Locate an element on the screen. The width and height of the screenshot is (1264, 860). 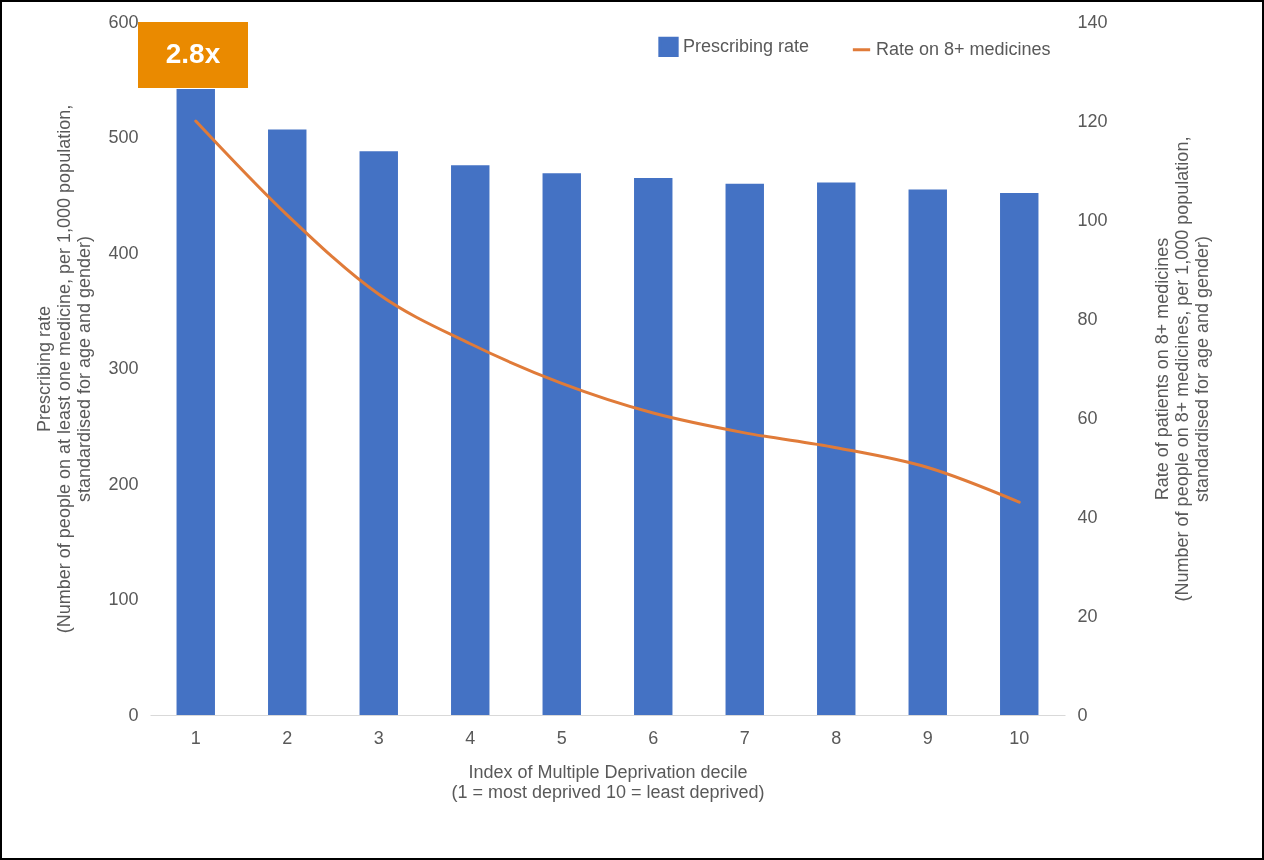
y-tick-label: 500 is located at coordinates (123, 137).